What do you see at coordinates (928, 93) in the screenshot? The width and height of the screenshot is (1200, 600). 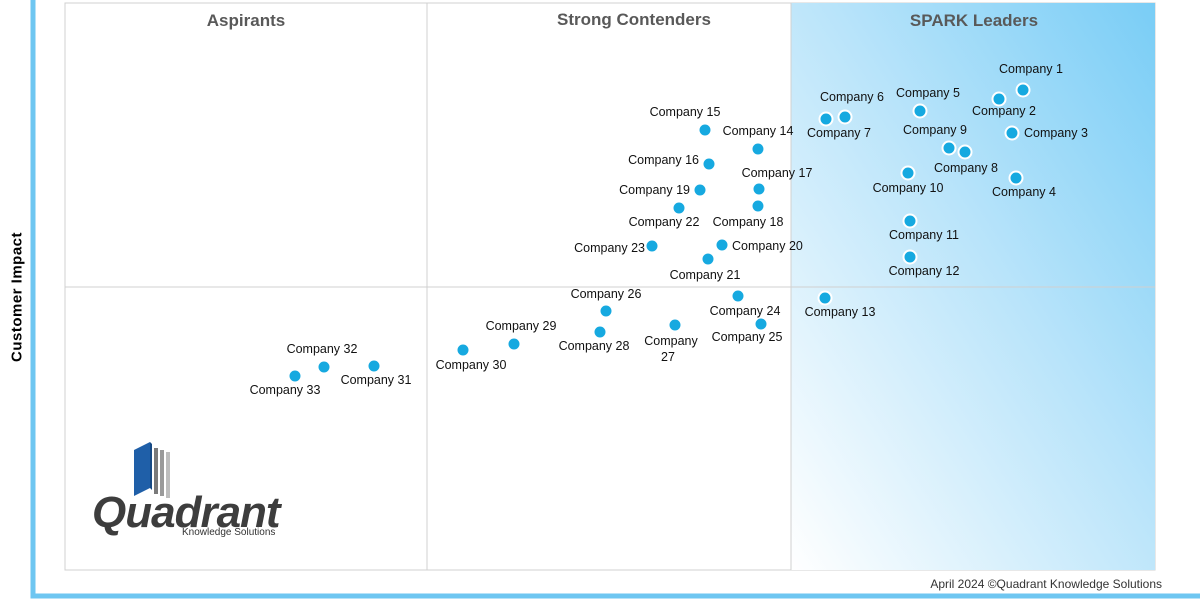 I see `label-company-5: Company 5` at bounding box center [928, 93].